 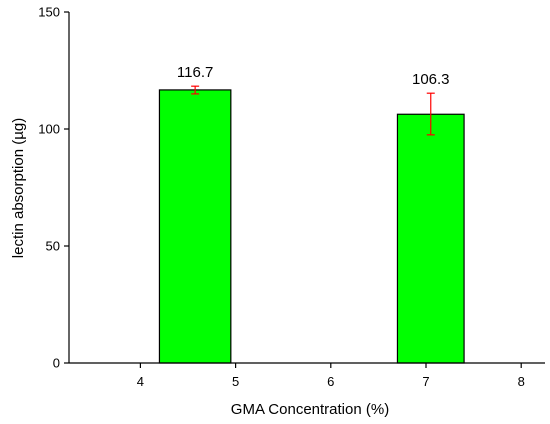 I want to click on y-tick-label: 100, so click(x=49, y=129).